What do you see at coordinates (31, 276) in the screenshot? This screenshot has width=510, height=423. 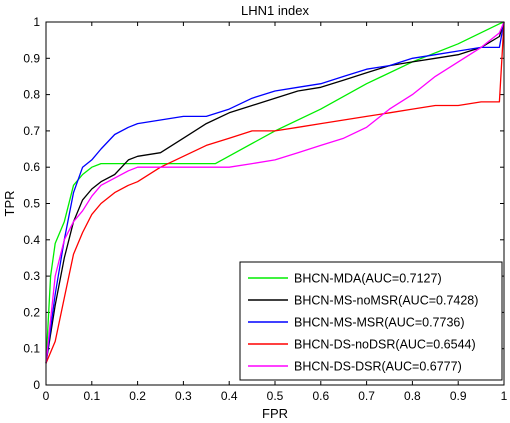 I see `y-tick-label: 0.3` at bounding box center [31, 276].